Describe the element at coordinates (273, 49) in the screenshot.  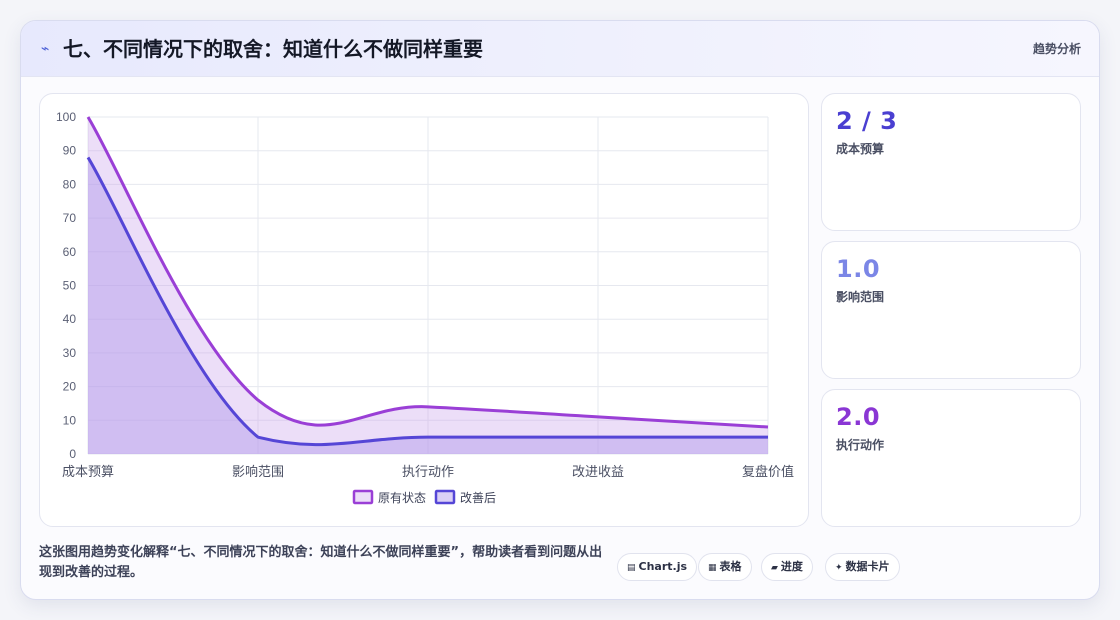
I see `page-title: 七、不同情况下的取舍：知道什么不做同样重要` at that location.